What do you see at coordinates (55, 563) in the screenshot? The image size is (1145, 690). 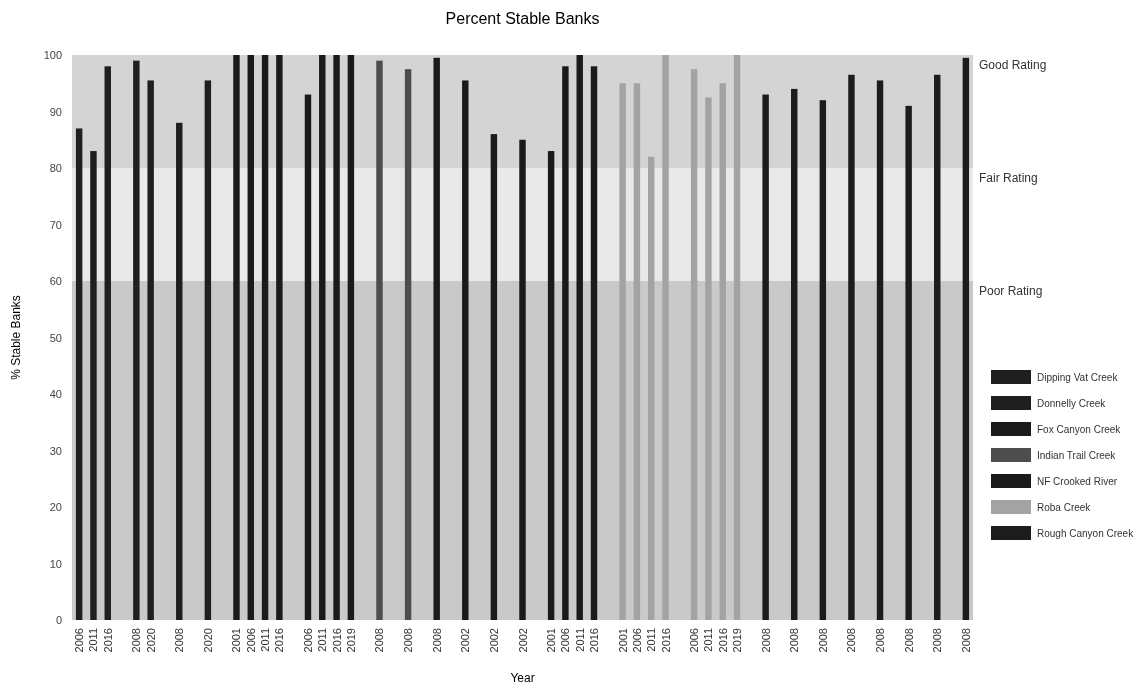 I see `y-tick-label: 10` at bounding box center [55, 563].